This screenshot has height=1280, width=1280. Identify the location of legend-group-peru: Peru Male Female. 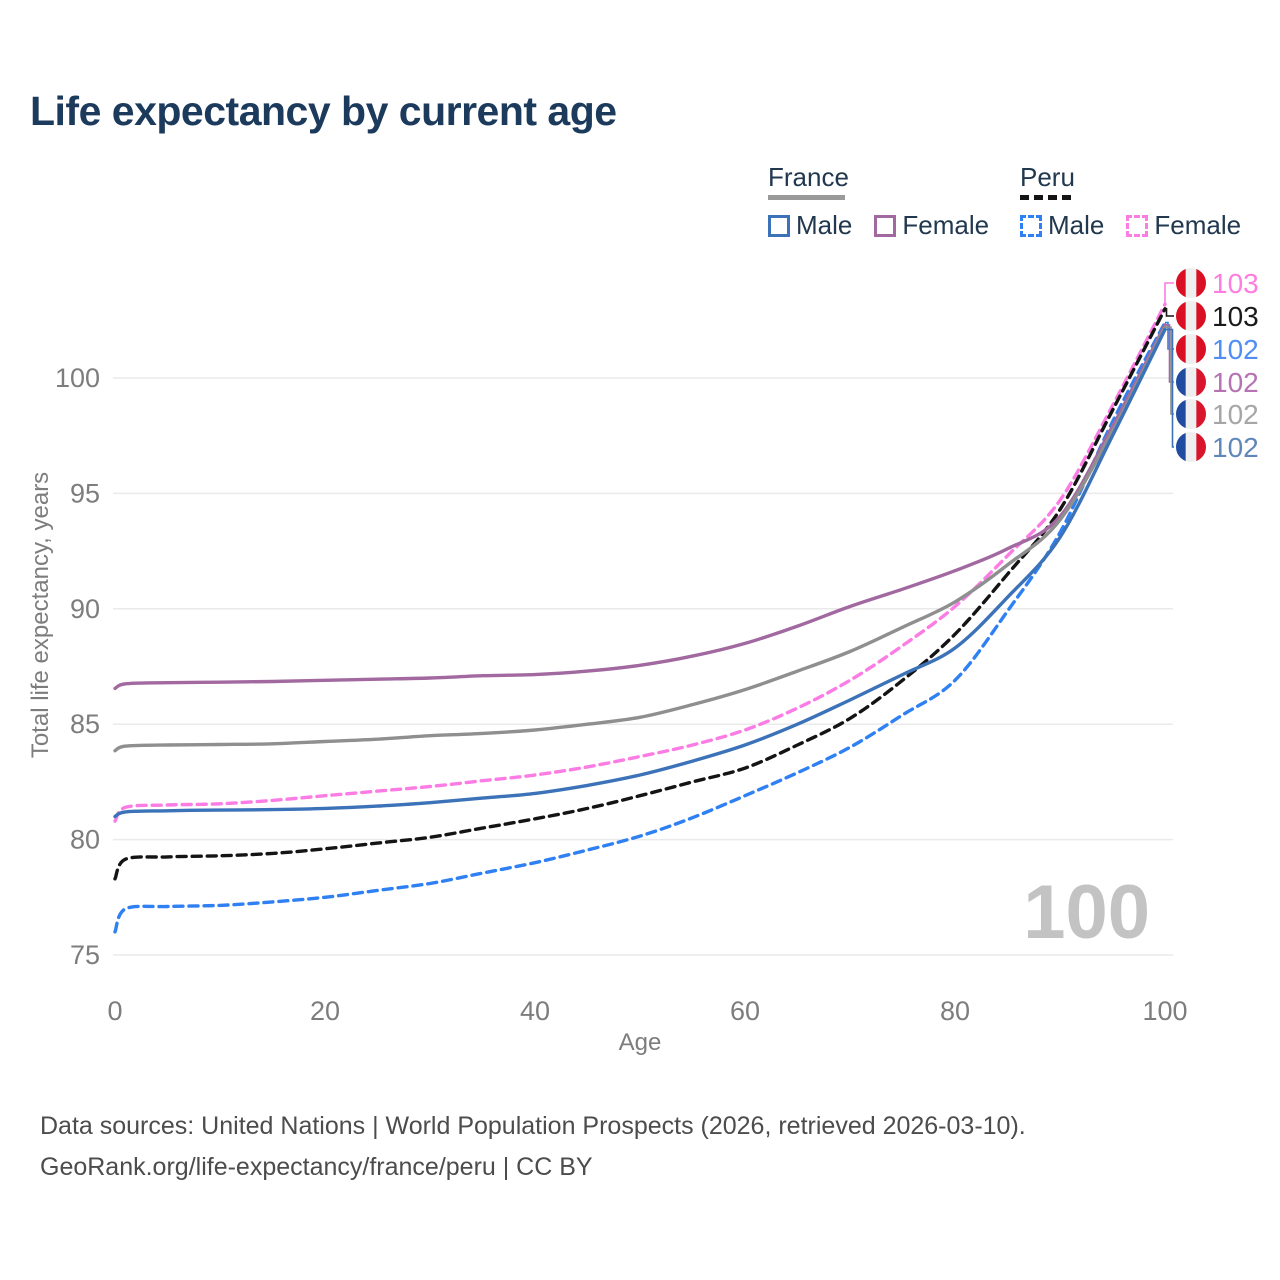
(1130, 202).